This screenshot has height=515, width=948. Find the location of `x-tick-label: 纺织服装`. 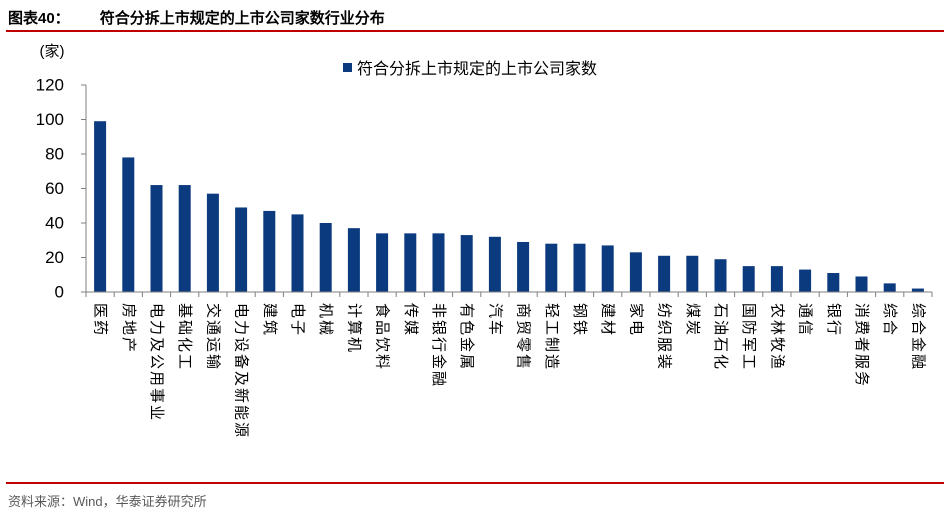

x-tick-label: 纺织服装 is located at coordinates (664, 337).